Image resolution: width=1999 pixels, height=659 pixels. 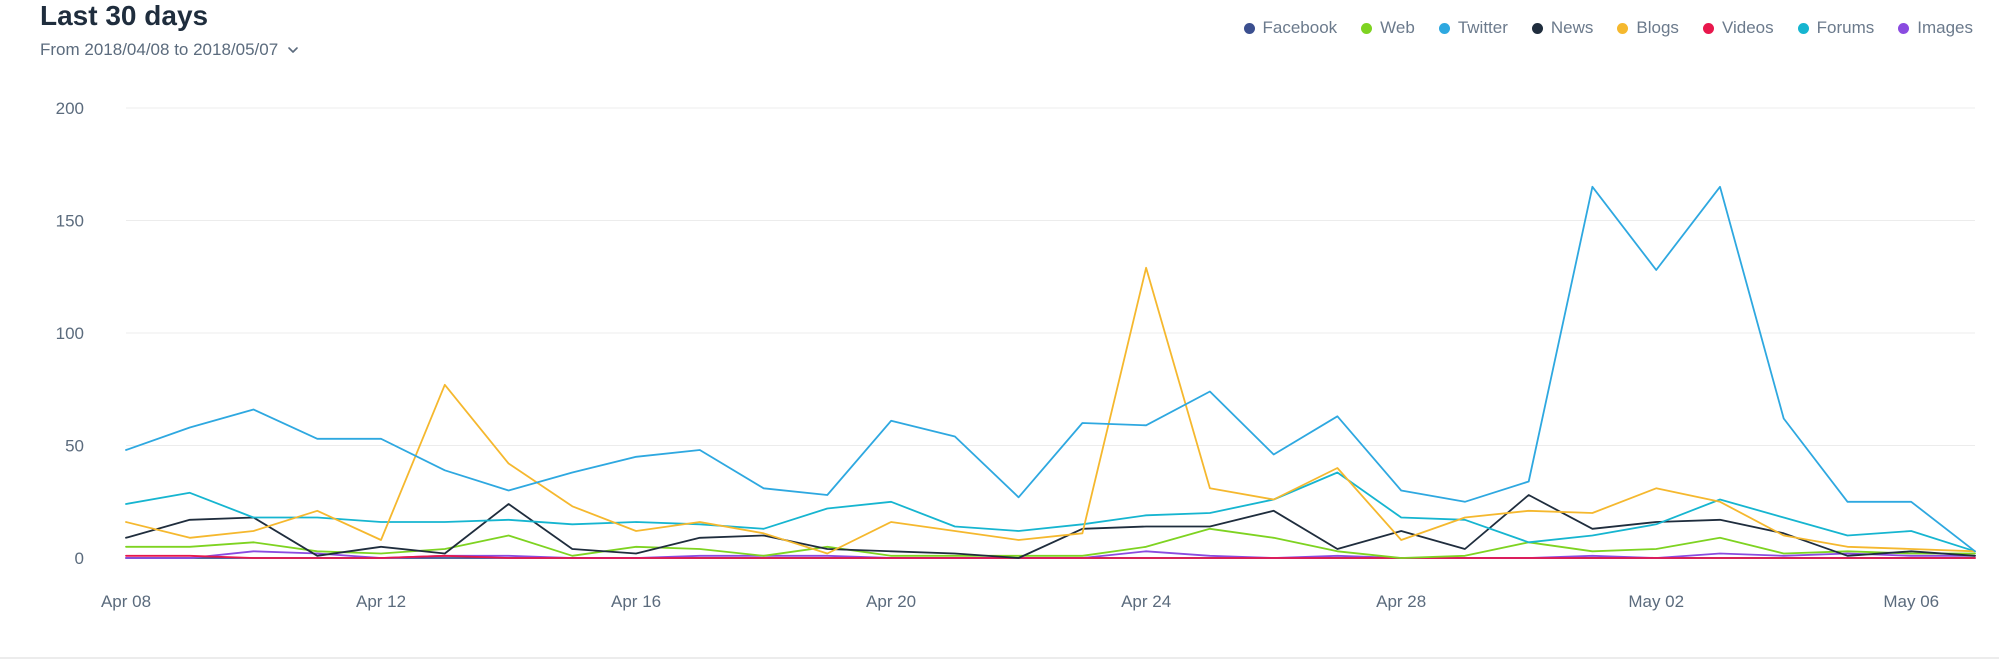 I want to click on legend-label: Web, so click(x=1397, y=27).